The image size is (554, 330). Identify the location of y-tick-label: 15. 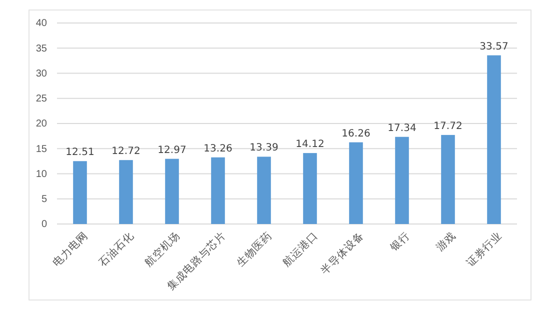
(42, 149).